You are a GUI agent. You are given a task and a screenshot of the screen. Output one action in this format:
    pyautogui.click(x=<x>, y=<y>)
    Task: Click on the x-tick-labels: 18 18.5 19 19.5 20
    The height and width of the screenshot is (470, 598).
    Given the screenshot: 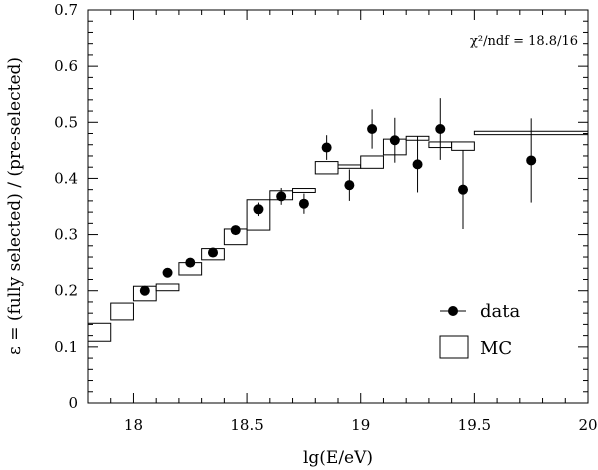 What is the action you would take?
    pyautogui.click(x=361, y=425)
    